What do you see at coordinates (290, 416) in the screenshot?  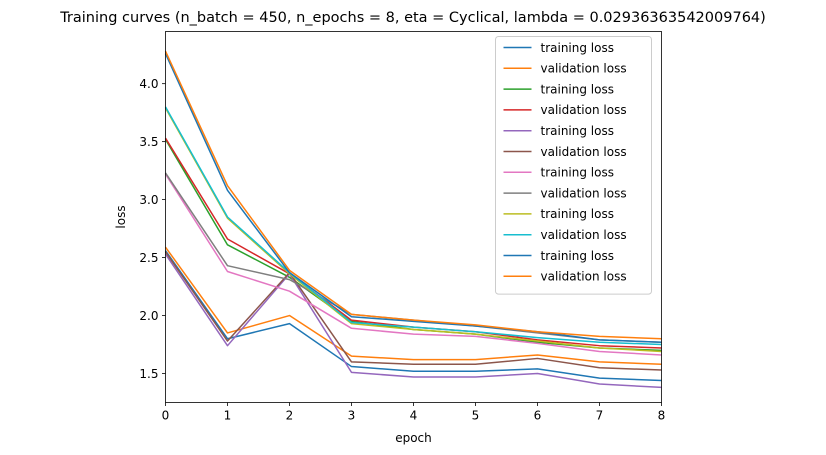 I see `x-tick-label: 2` at bounding box center [290, 416].